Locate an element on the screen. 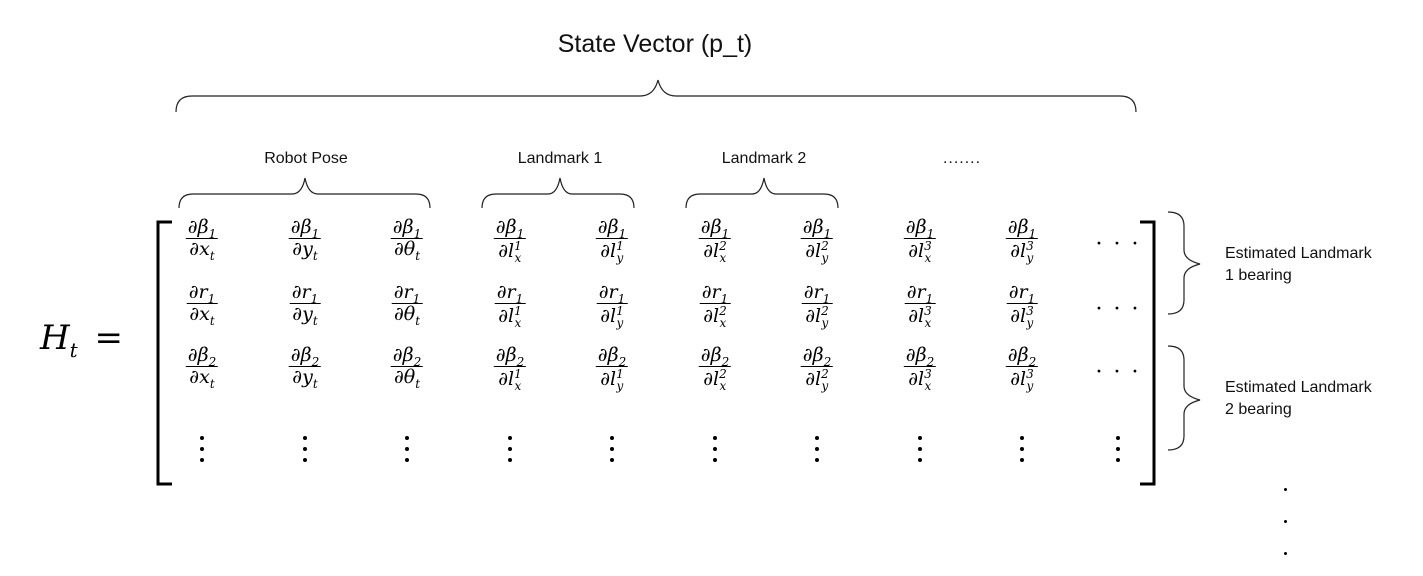 The image size is (1423, 576). matrix-entry: ∂r1 ∂l 2 y is located at coordinates (817, 305).